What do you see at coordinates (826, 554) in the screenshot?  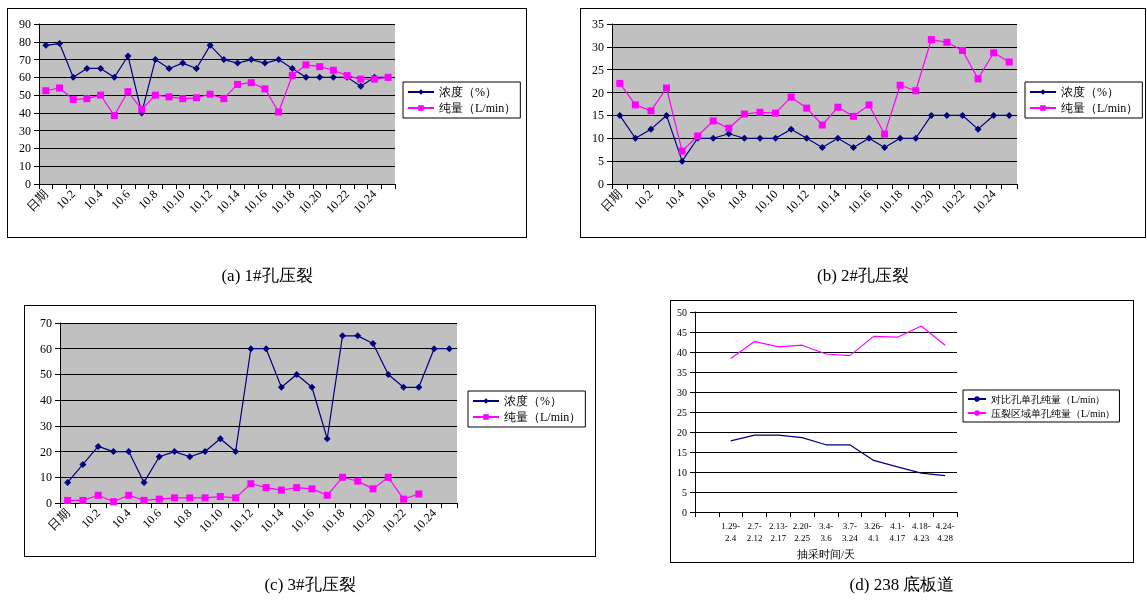 I see `x-axis-title: 抽采时间/天` at bounding box center [826, 554].